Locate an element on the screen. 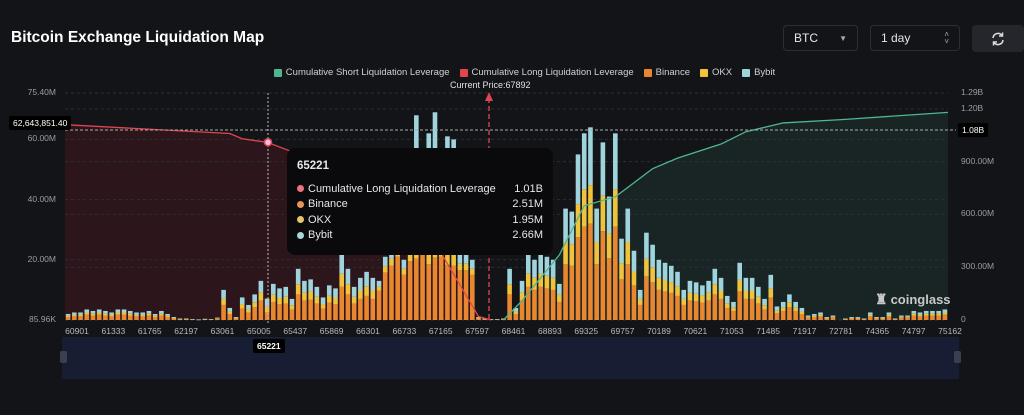 The height and width of the screenshot is (415, 1024). refresh-icon is located at coordinates (998, 38).